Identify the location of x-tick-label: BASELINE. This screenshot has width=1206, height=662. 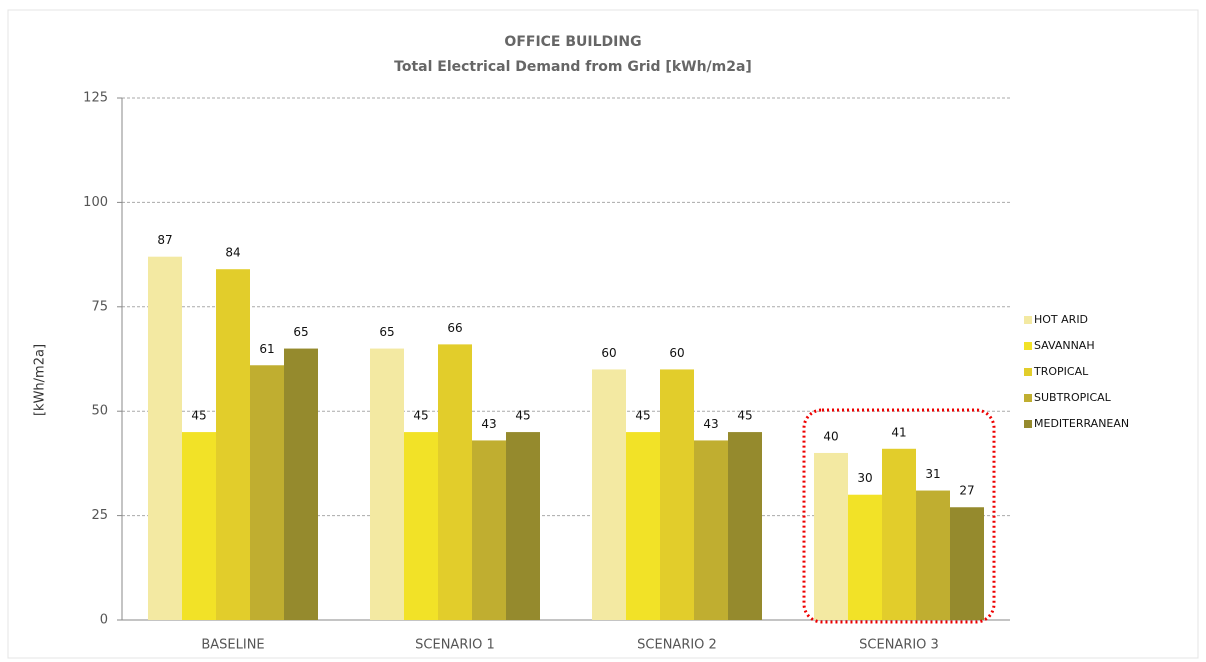
(232, 645).